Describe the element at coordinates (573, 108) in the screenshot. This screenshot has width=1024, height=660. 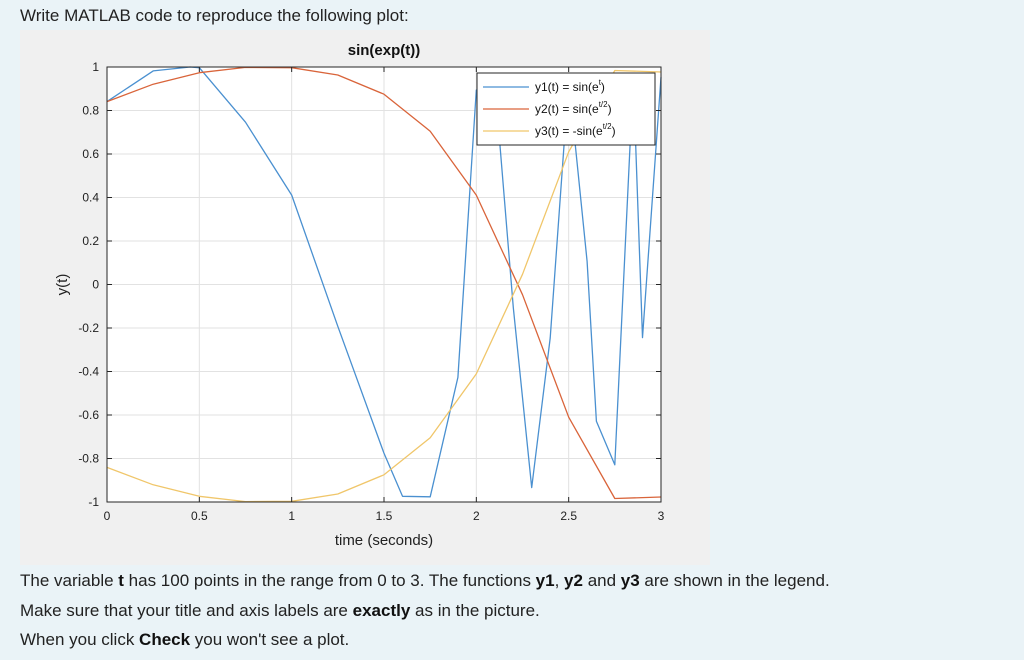
I see `legend-entry: y2(t) = sin(et/2)` at that location.